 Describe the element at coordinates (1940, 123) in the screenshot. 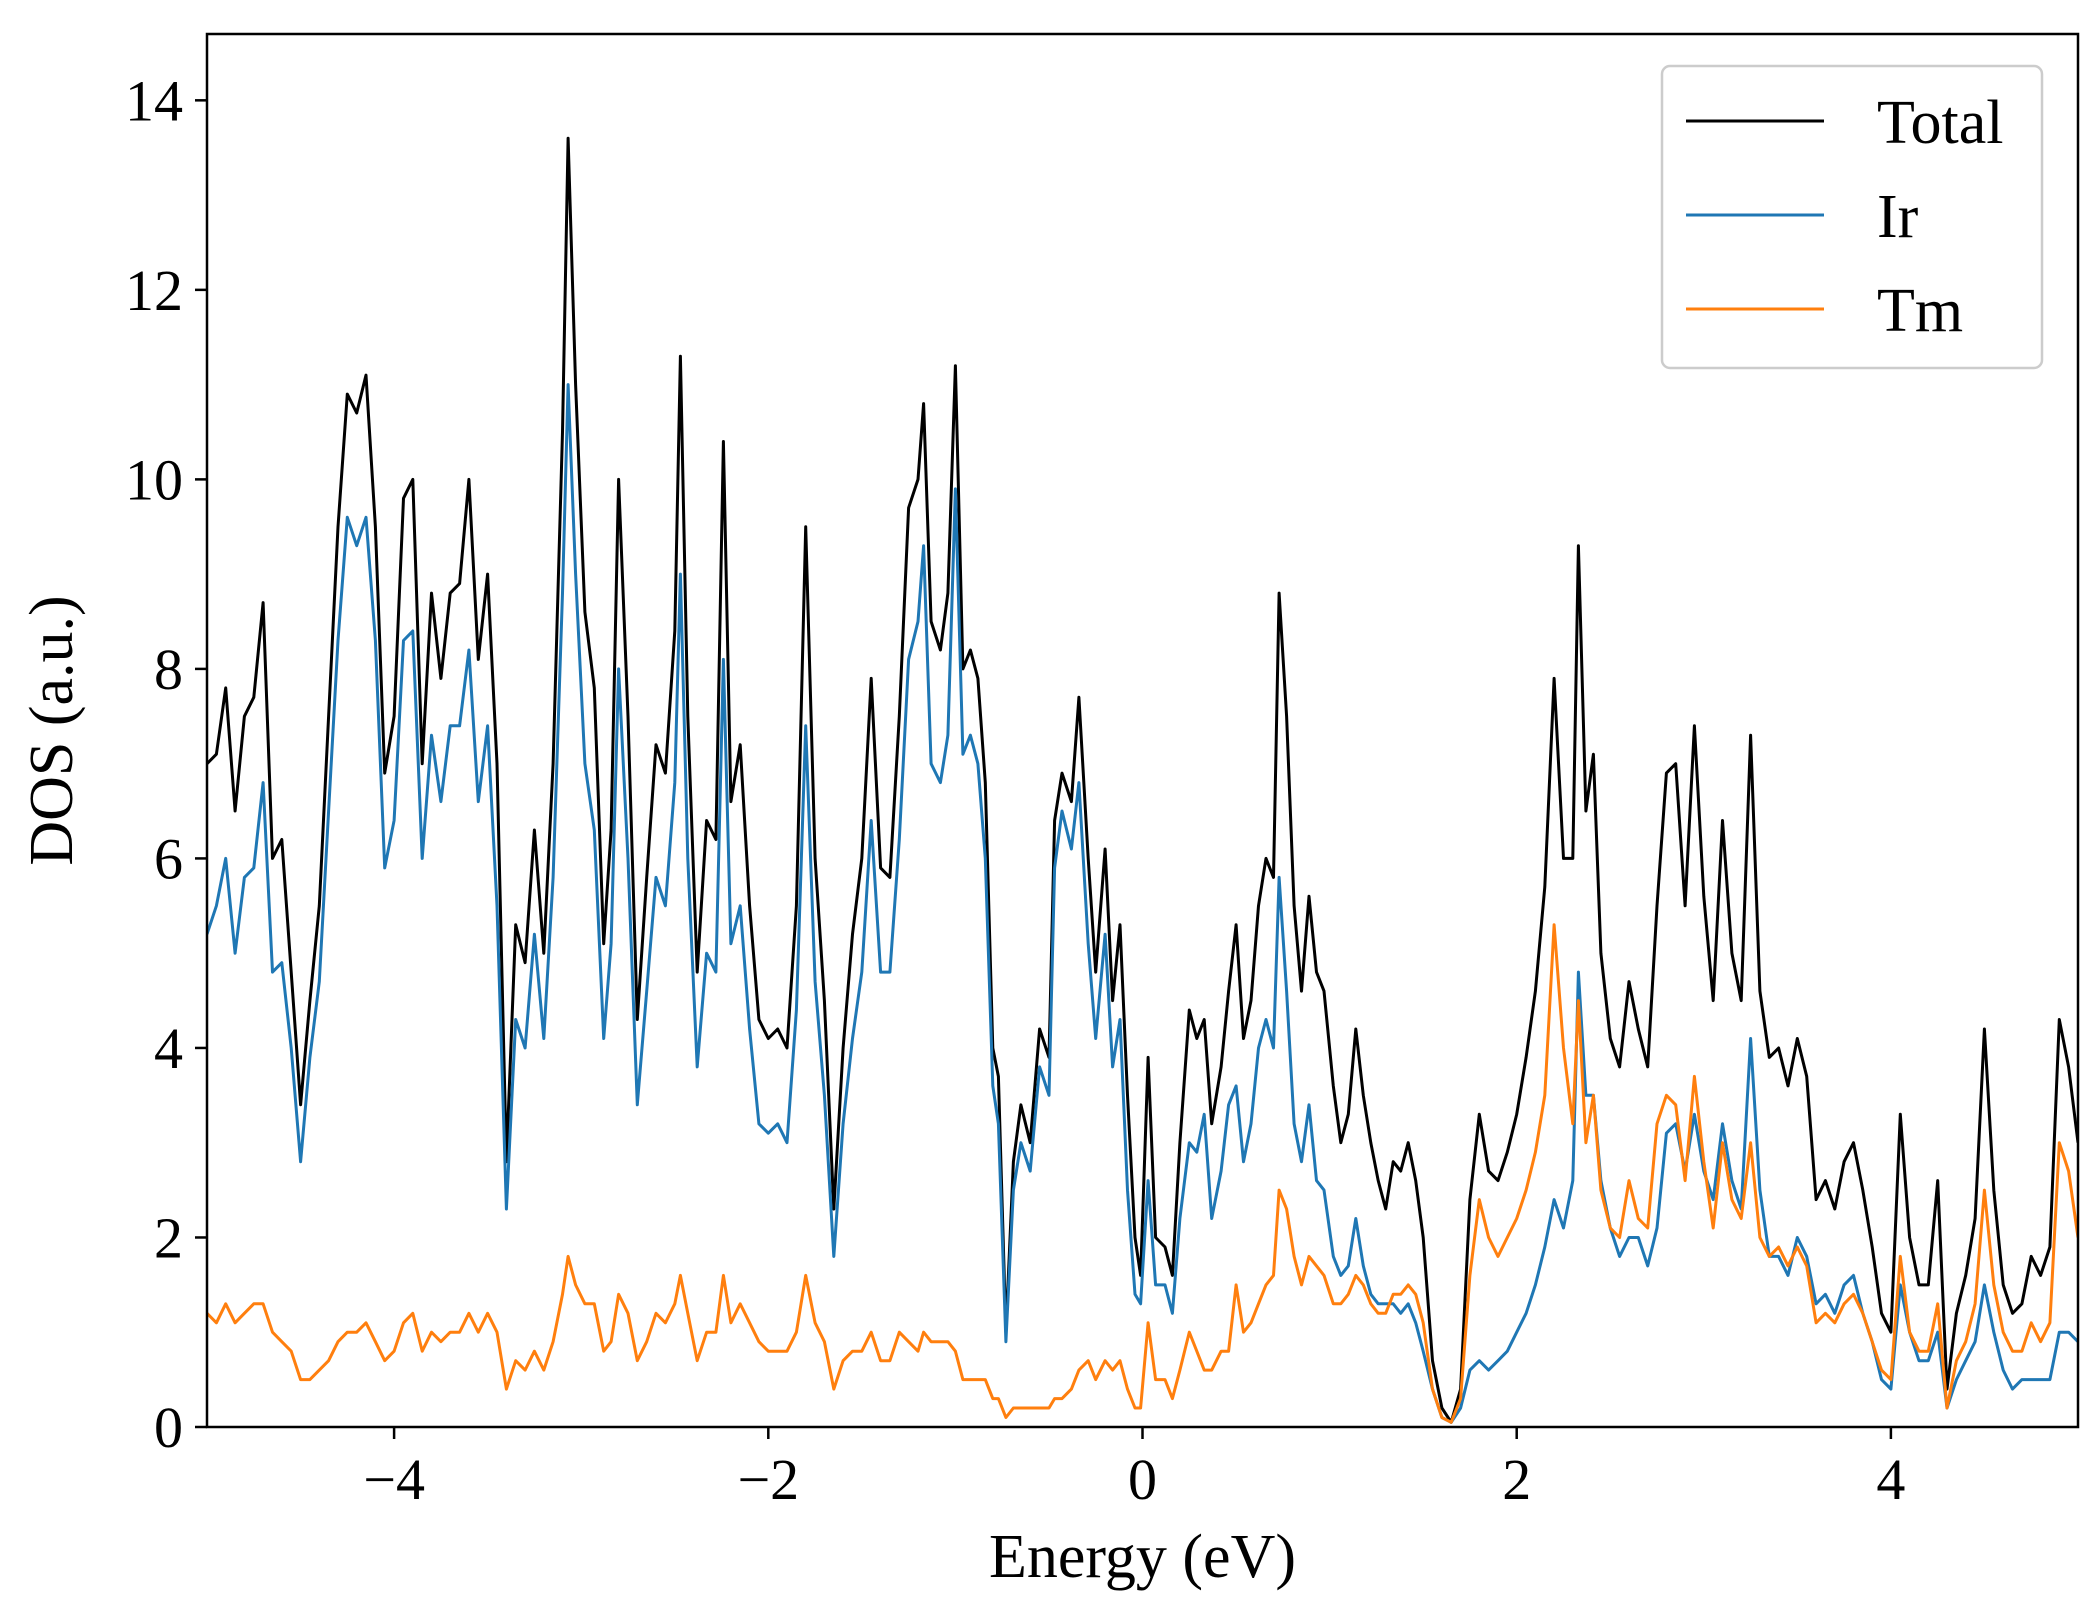

I see `legend-label-total: Total` at that location.